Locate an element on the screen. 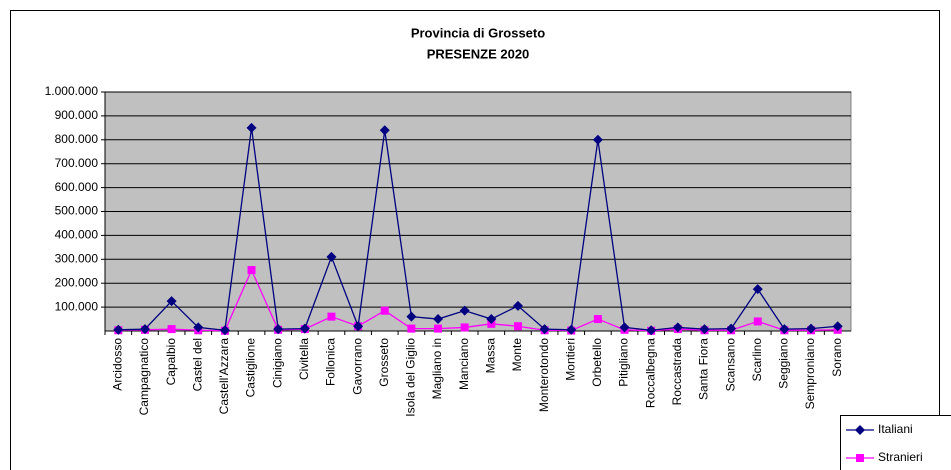 The width and height of the screenshot is (951, 470). y-tick-label: 500.000 is located at coordinates (77, 211).